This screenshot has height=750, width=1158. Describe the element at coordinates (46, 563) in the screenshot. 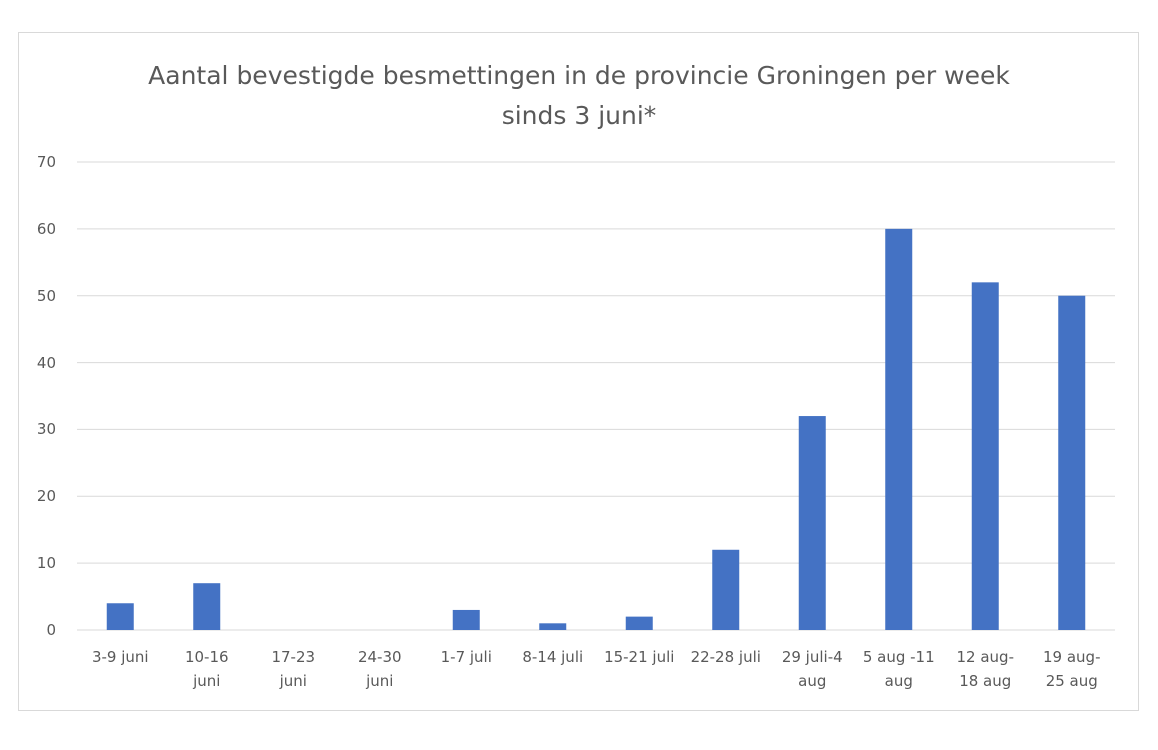

I see `y-tick-label: 10` at that location.